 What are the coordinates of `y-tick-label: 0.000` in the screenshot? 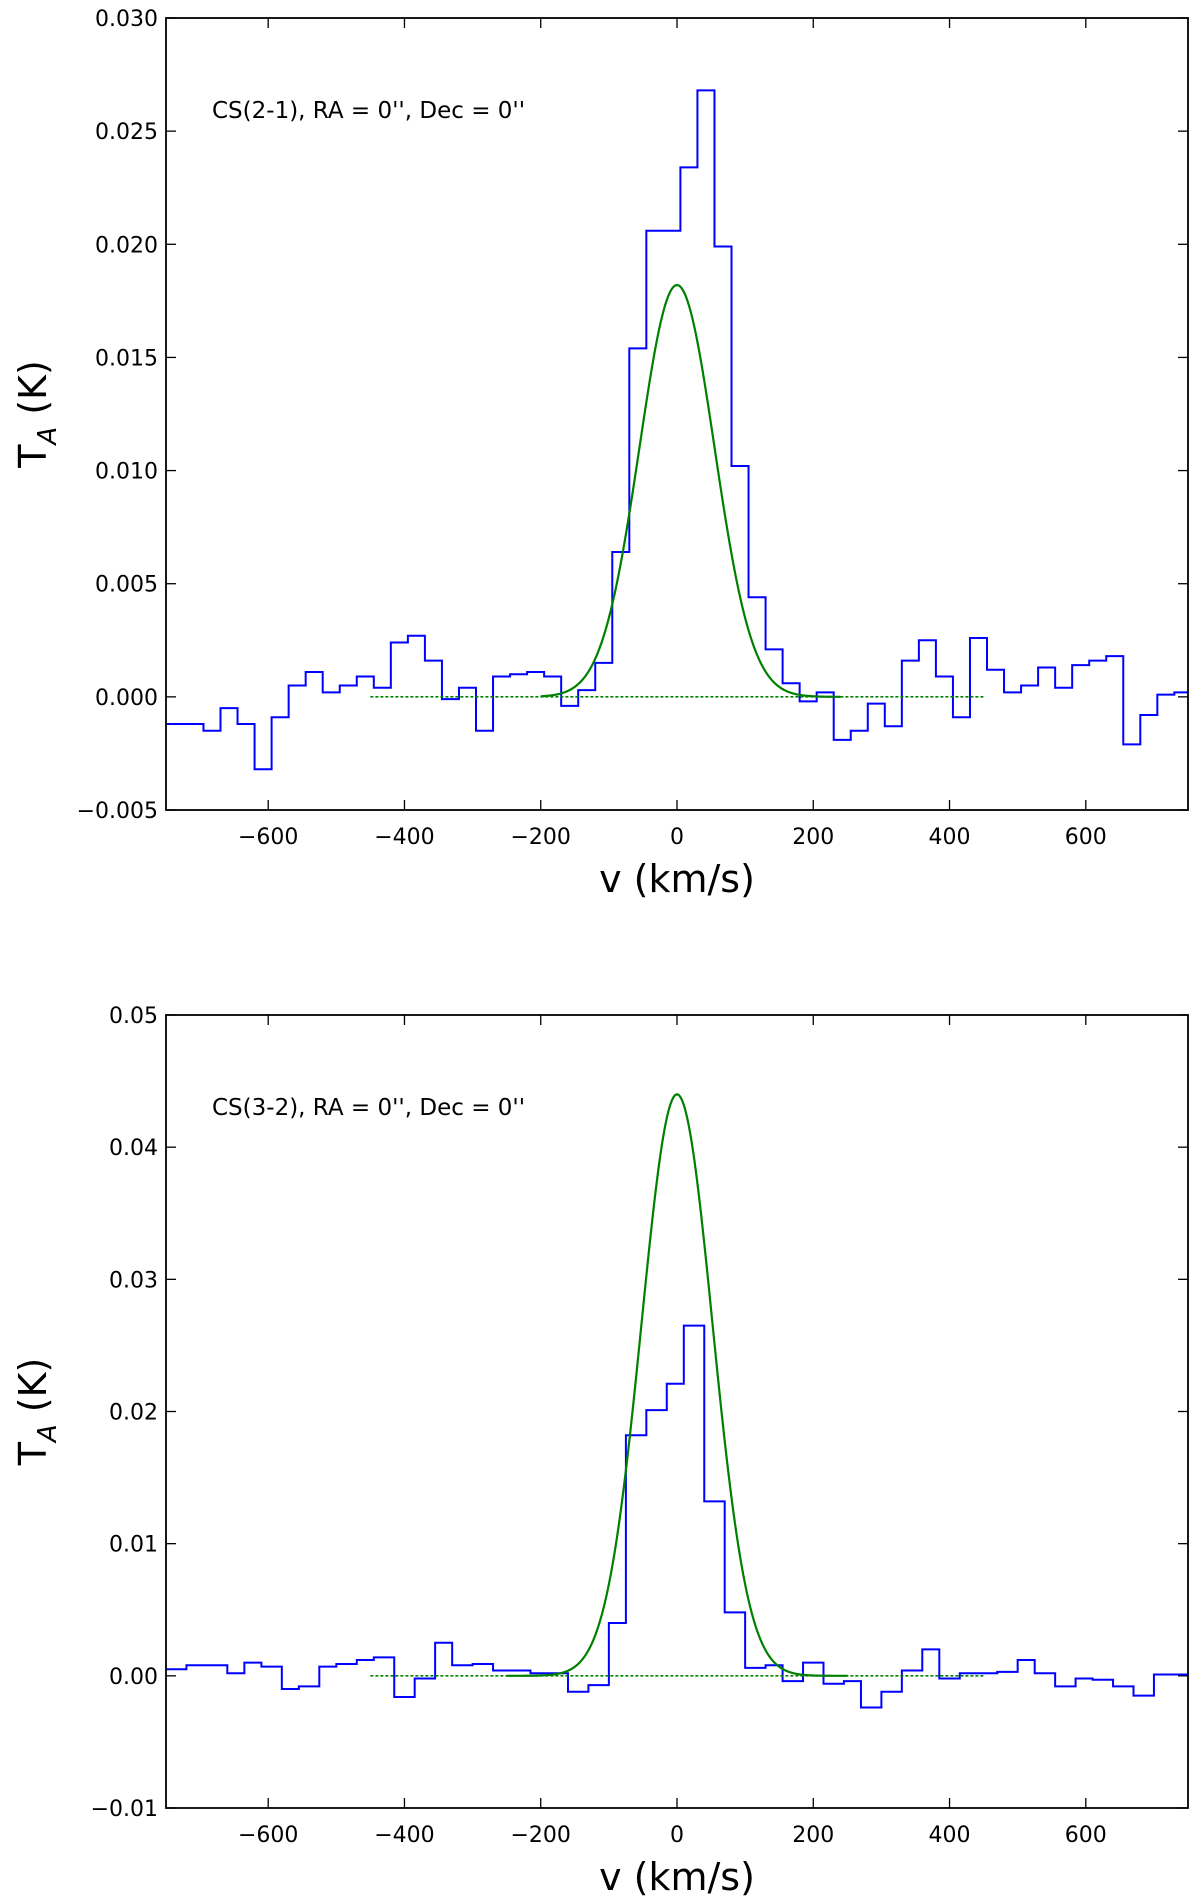 It's located at (126, 698).